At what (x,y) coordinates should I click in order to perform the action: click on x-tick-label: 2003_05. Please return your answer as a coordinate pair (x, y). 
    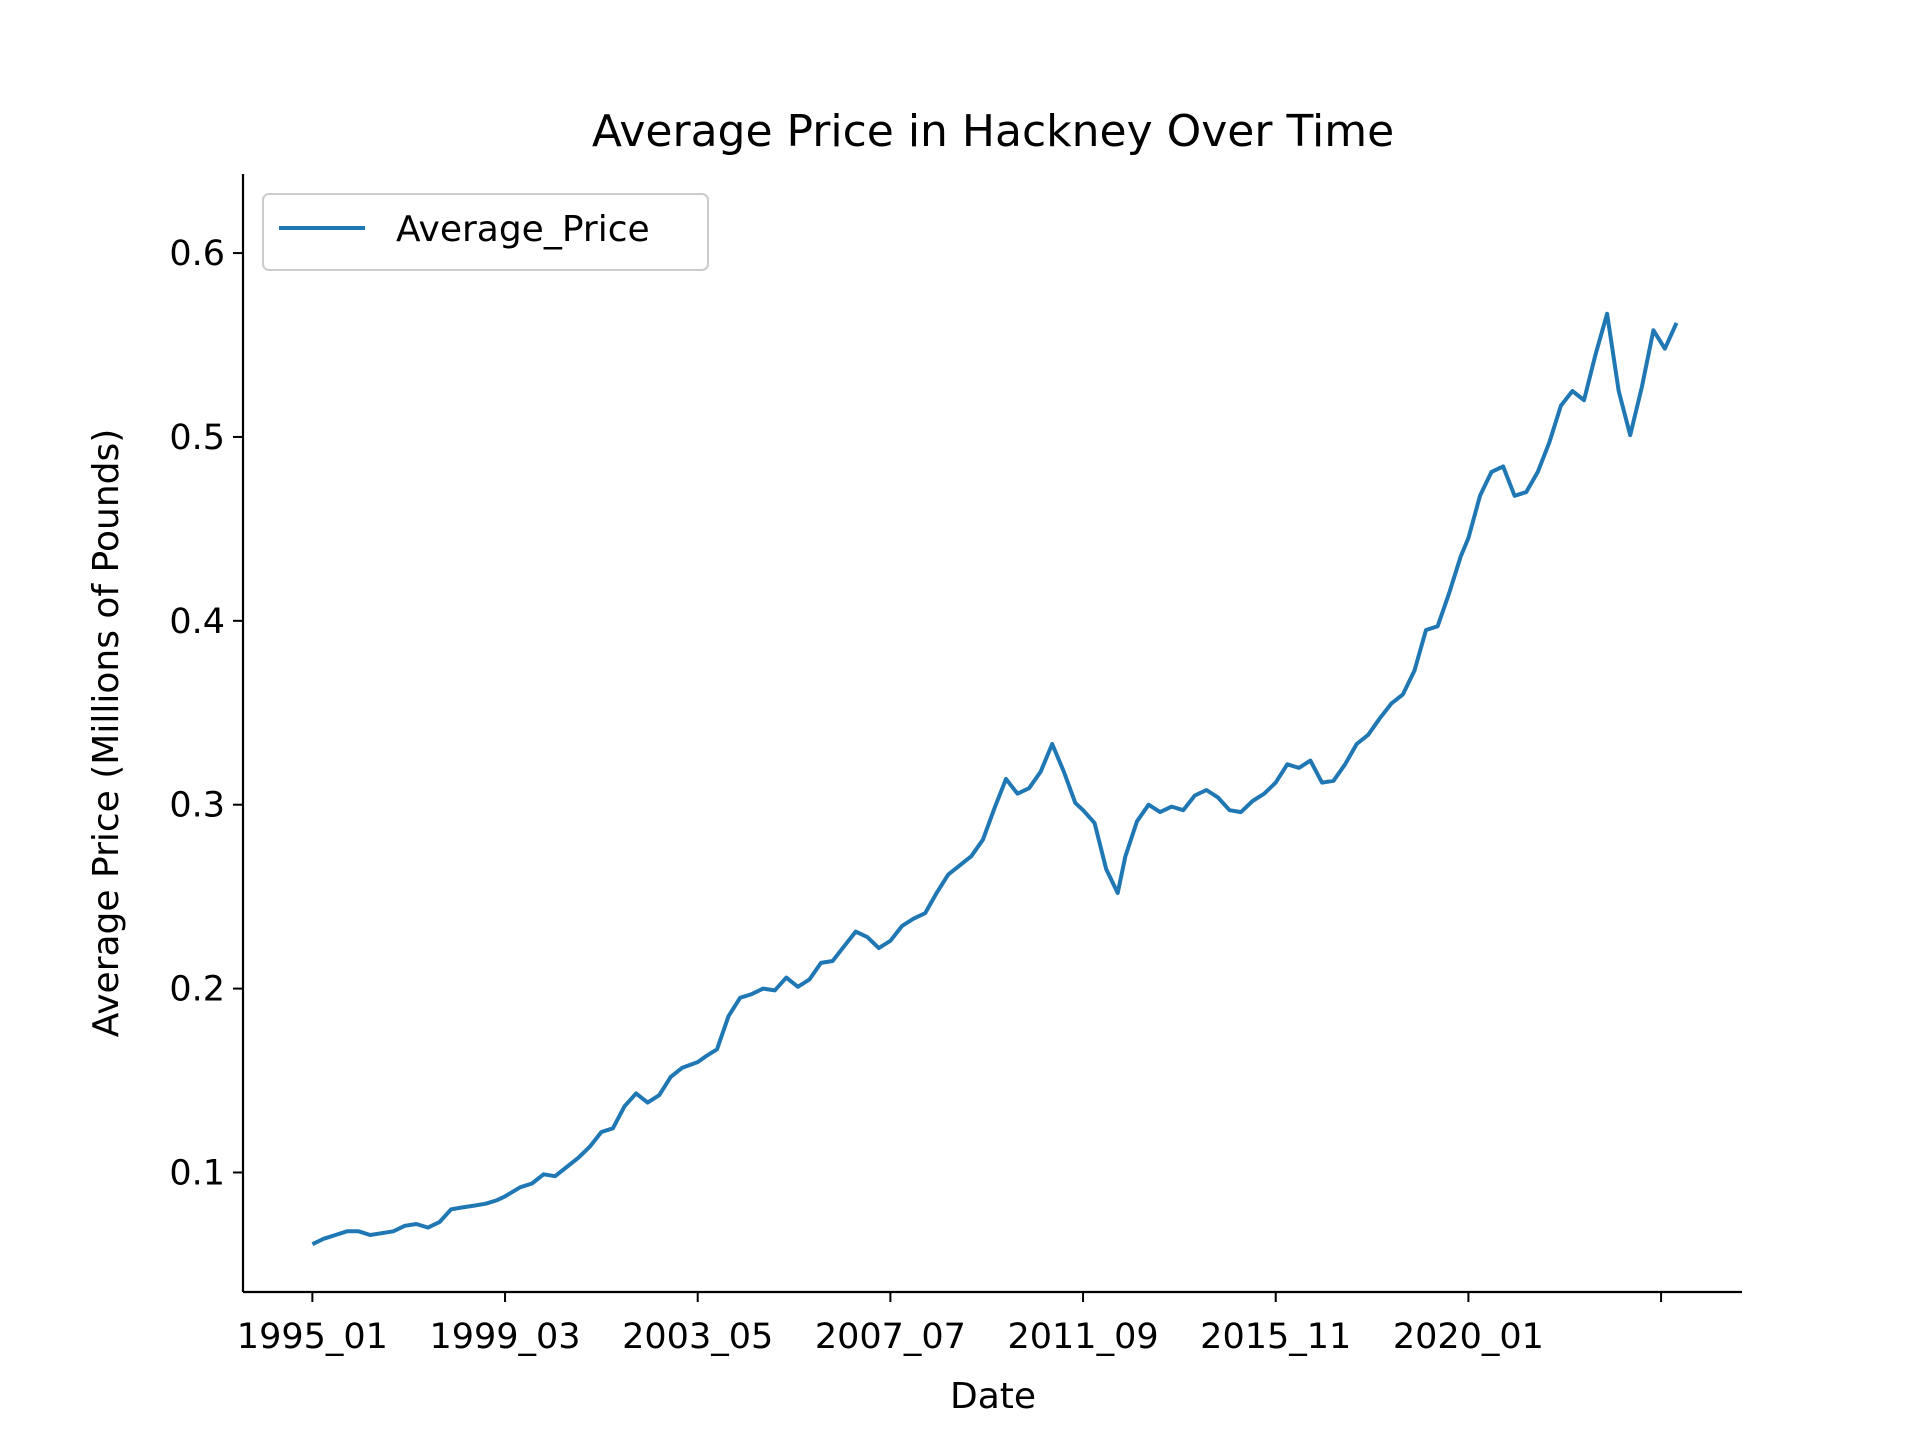
    Looking at the image, I should click on (697, 1337).